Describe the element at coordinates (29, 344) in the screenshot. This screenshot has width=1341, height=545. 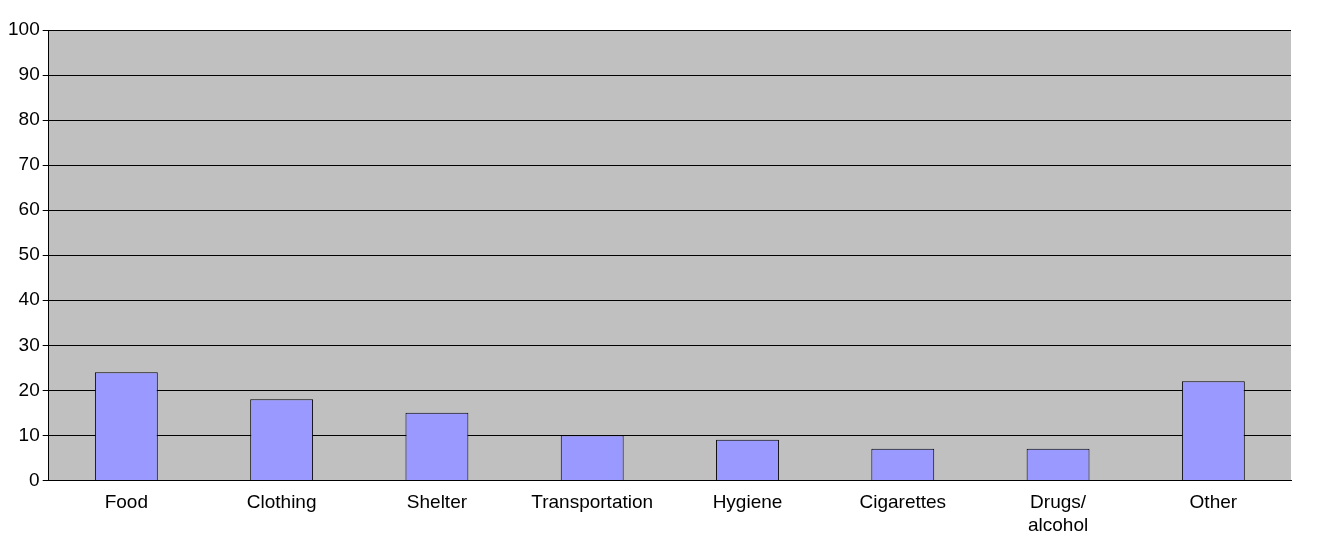
I see `y-tick-label: 30` at that location.